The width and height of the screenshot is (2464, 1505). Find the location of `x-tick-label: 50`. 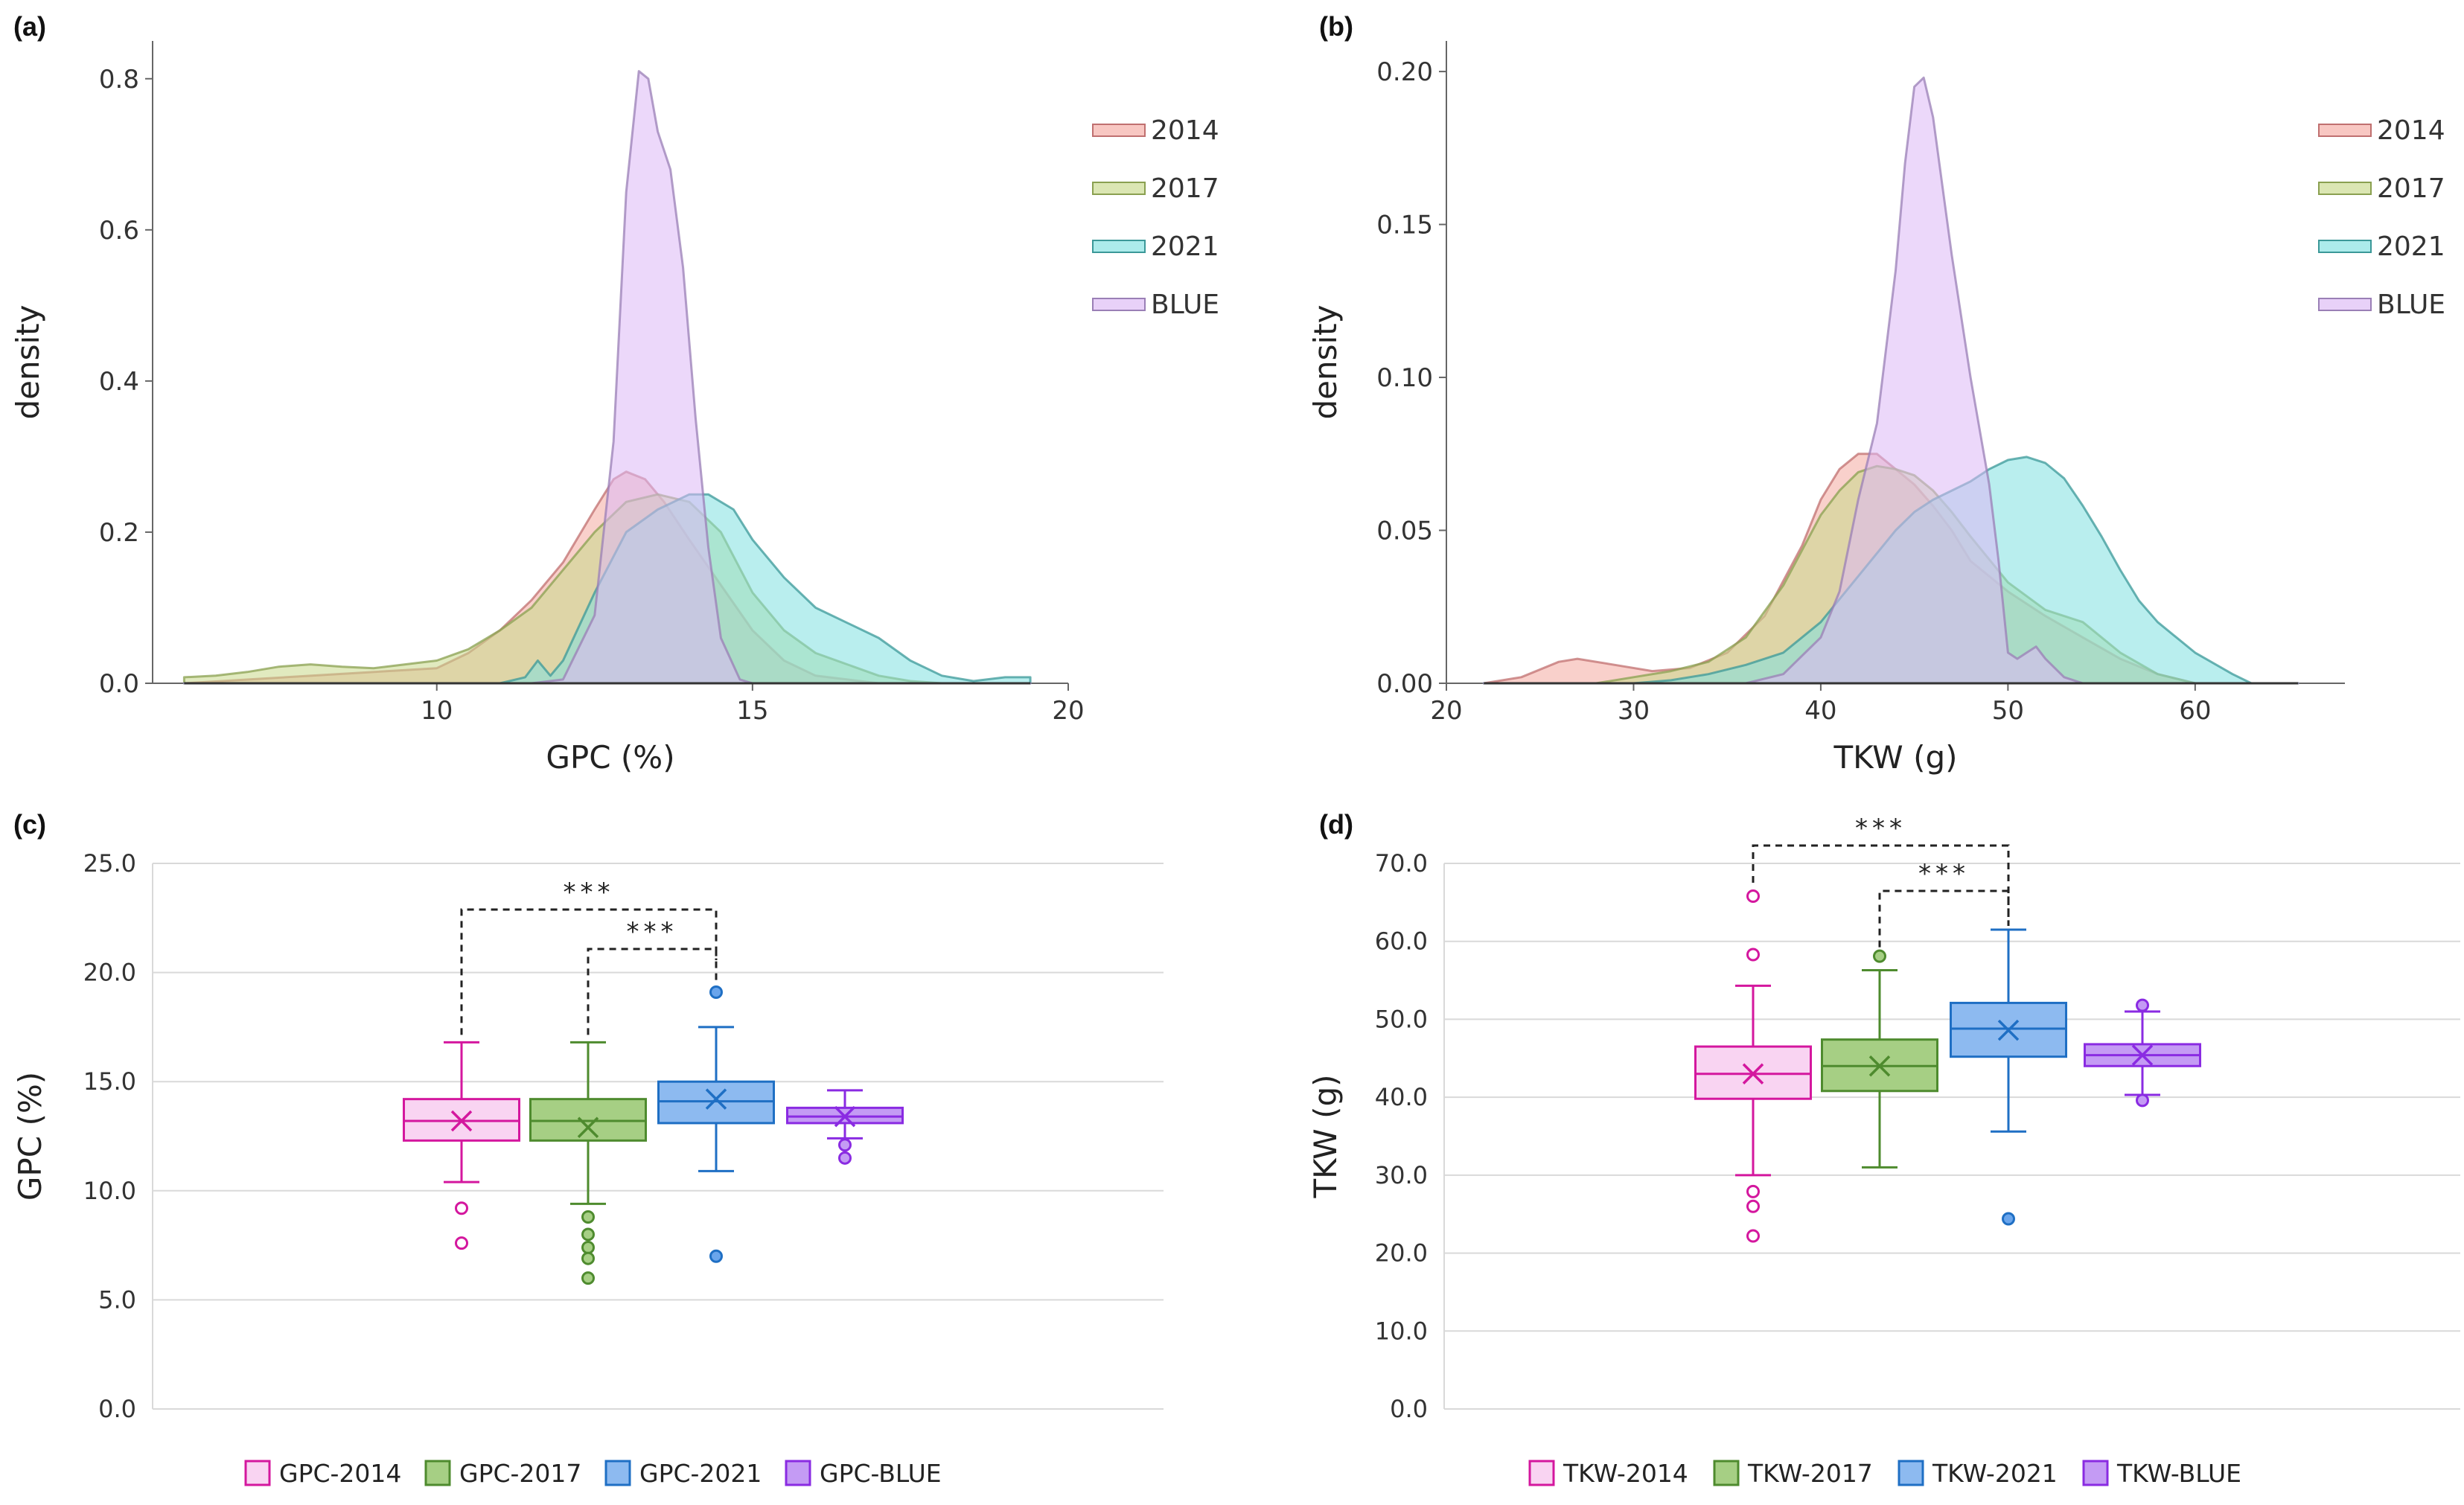

x-tick-label: 50 is located at coordinates (2008, 711).